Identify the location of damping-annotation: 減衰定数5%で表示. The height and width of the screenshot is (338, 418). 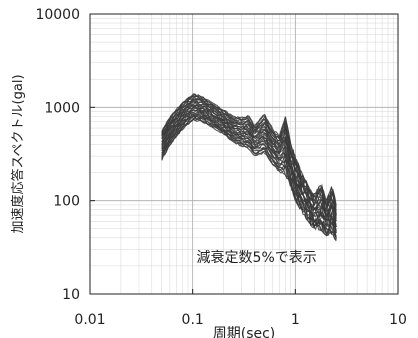
(257, 257).